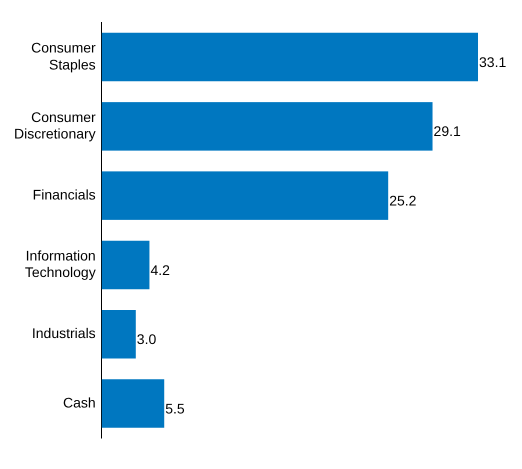 This screenshot has width=522, height=469. What do you see at coordinates (63, 56) in the screenshot?
I see `y-tick-label: Consumer Staples` at bounding box center [63, 56].